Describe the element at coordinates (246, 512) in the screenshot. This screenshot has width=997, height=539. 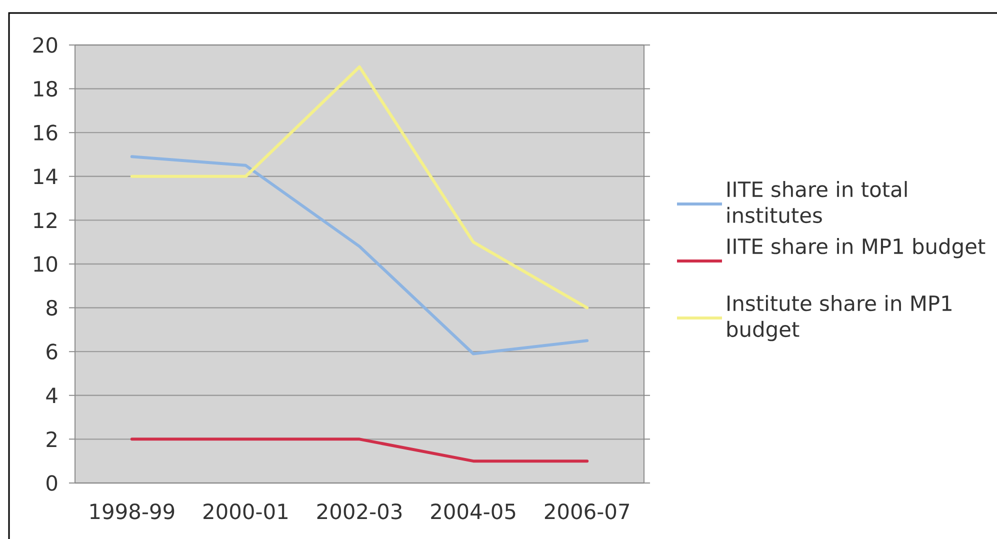
I see `x-tick-label: 2000-01` at that location.